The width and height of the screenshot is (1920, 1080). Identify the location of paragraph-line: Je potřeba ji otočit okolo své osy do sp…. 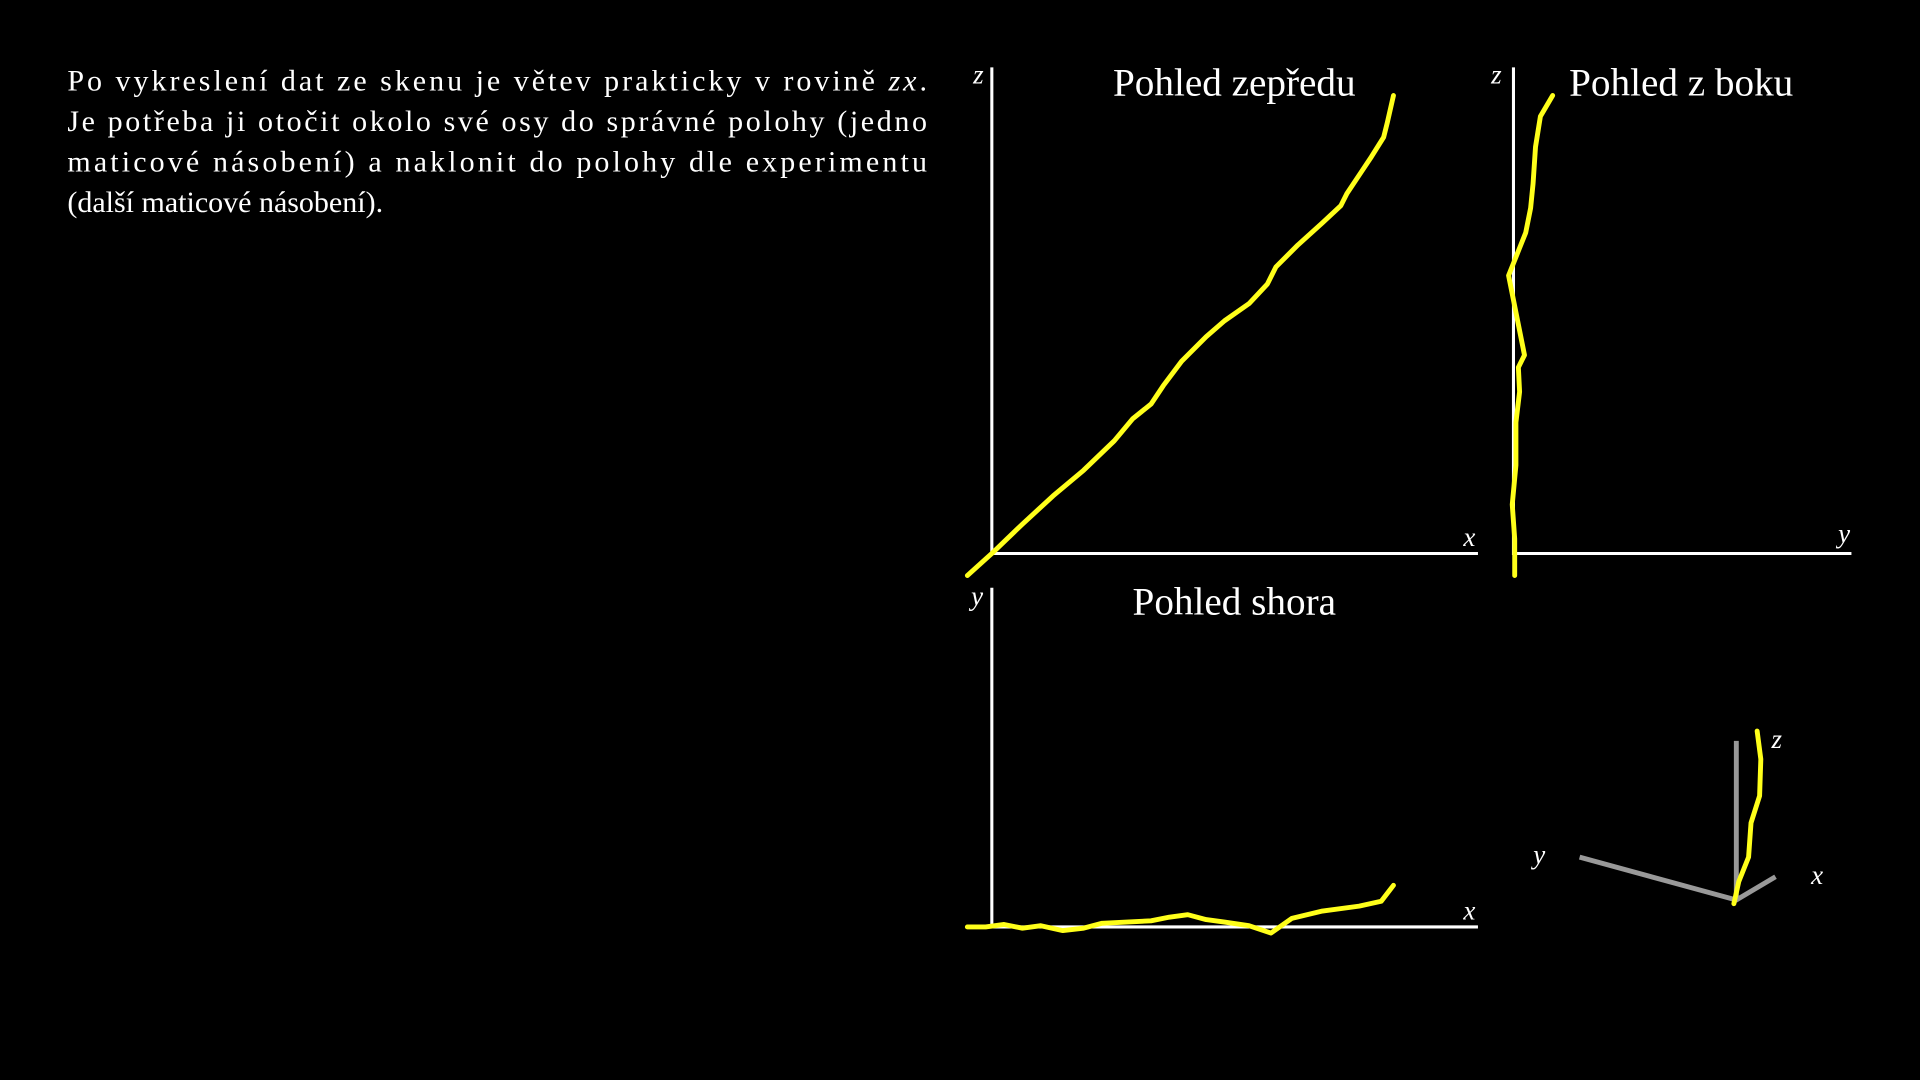
(497, 121).